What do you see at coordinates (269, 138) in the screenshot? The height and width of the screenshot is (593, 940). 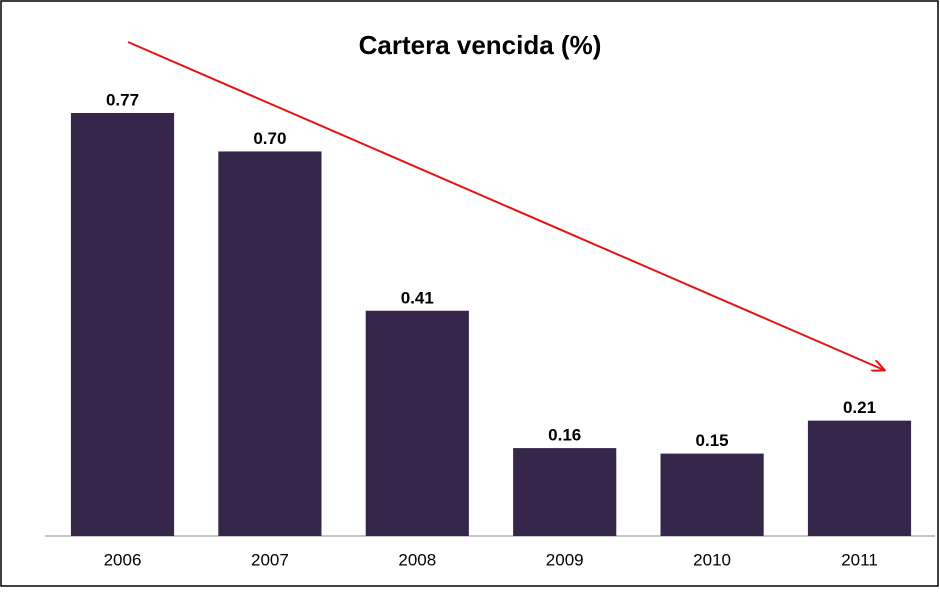 I see `value-label: 0.70` at bounding box center [269, 138].